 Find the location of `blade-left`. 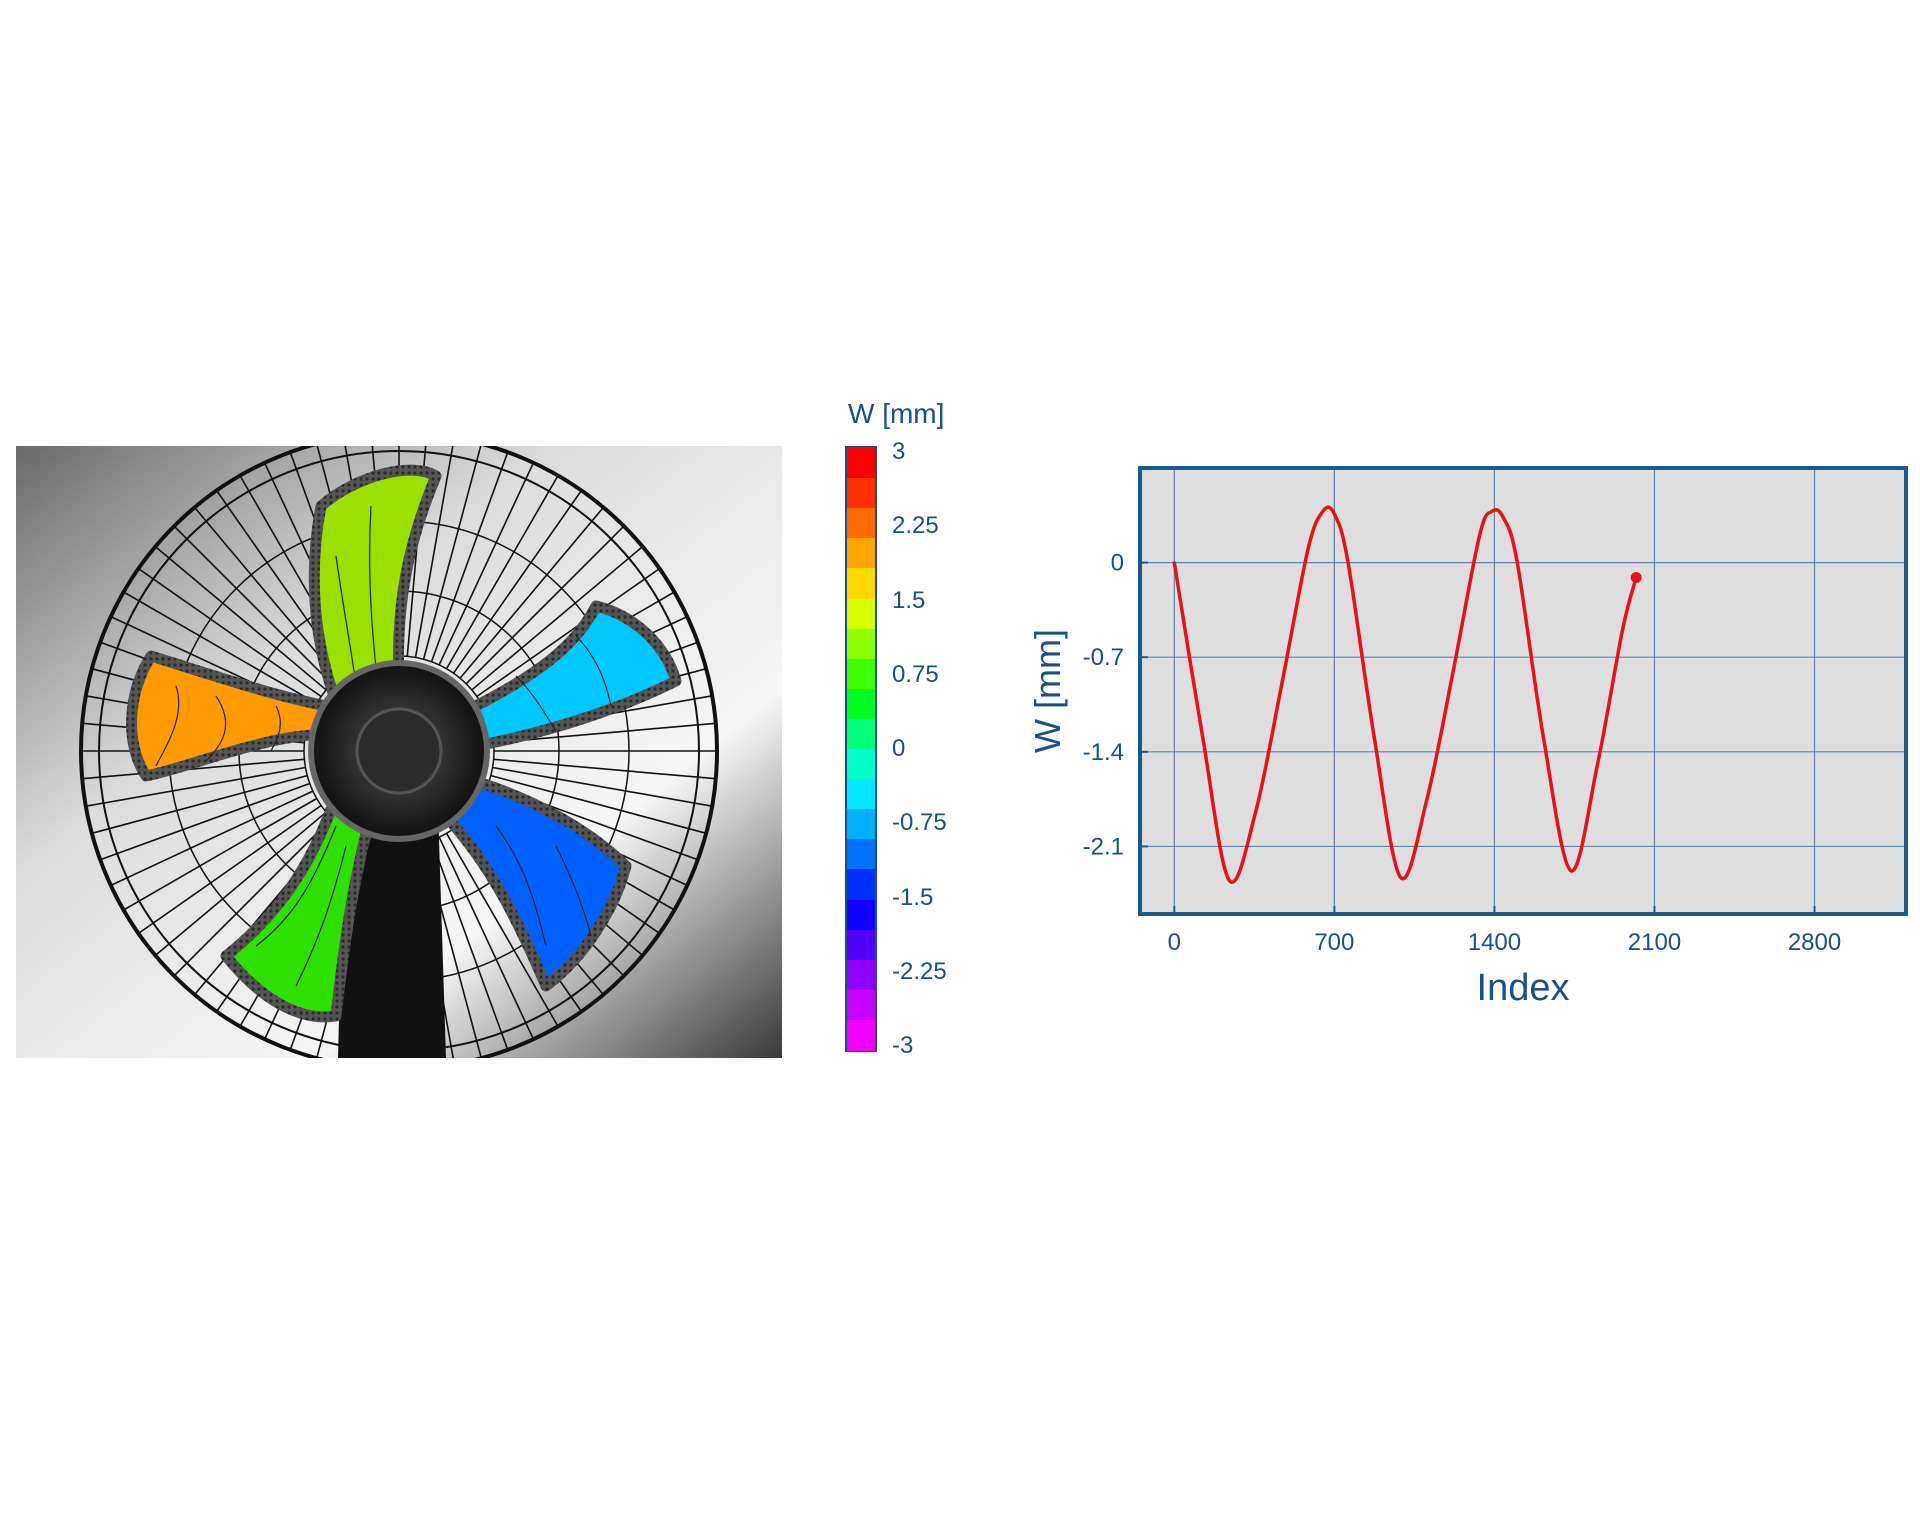

blade-left is located at coordinates (244, 716).